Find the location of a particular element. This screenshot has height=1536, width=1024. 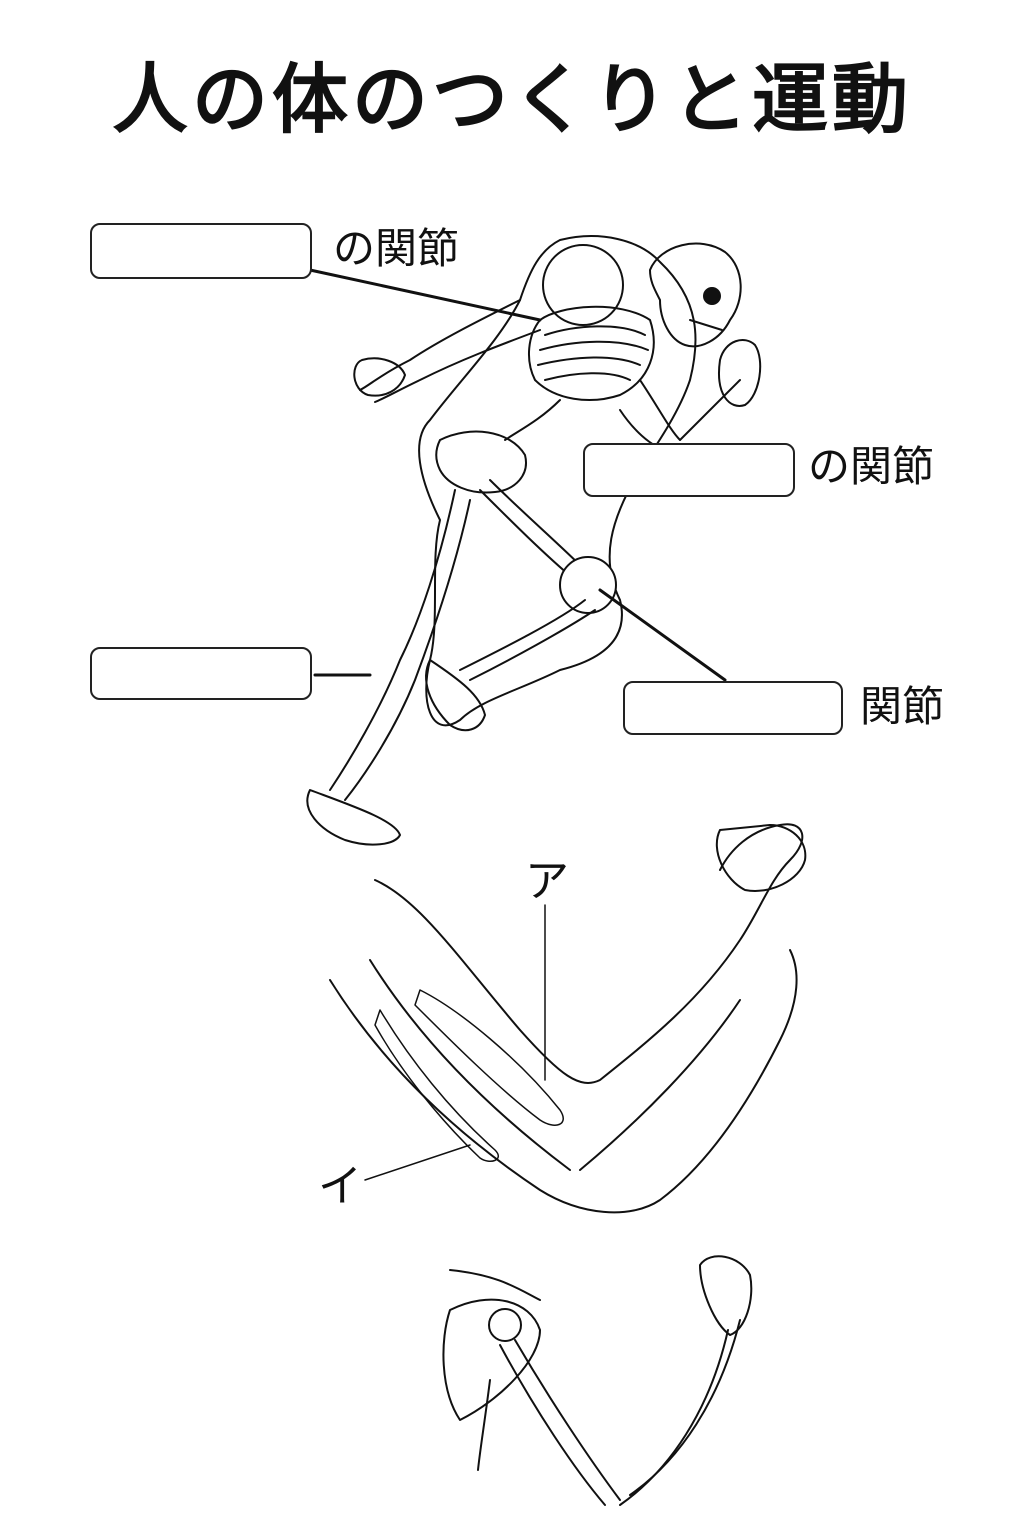

knee-answer-box is located at coordinates (733, 708).